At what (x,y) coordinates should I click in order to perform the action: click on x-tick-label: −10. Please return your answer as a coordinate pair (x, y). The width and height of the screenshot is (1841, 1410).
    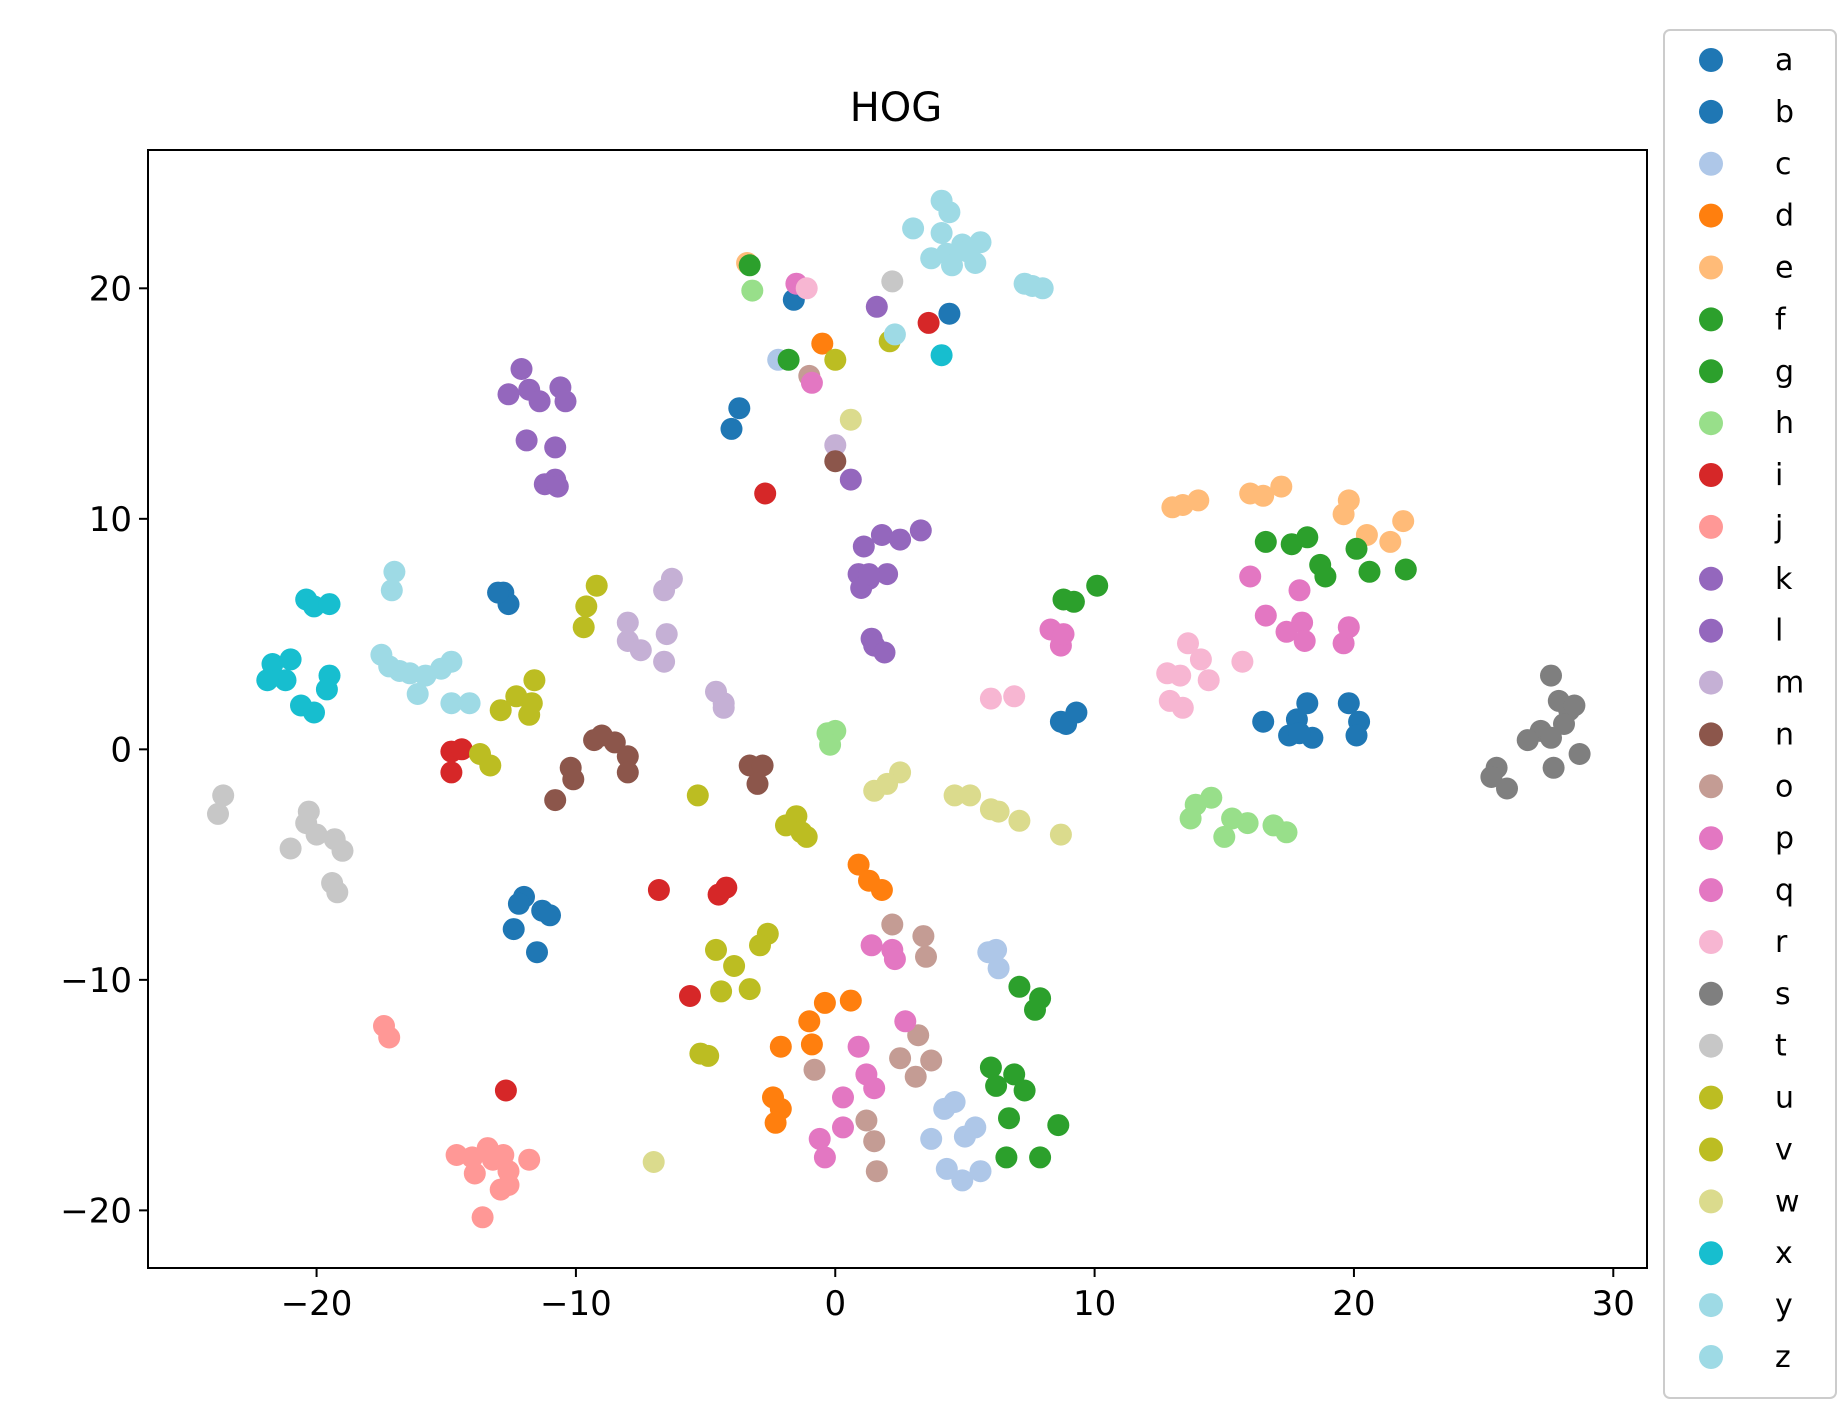
    Looking at the image, I should click on (576, 1304).